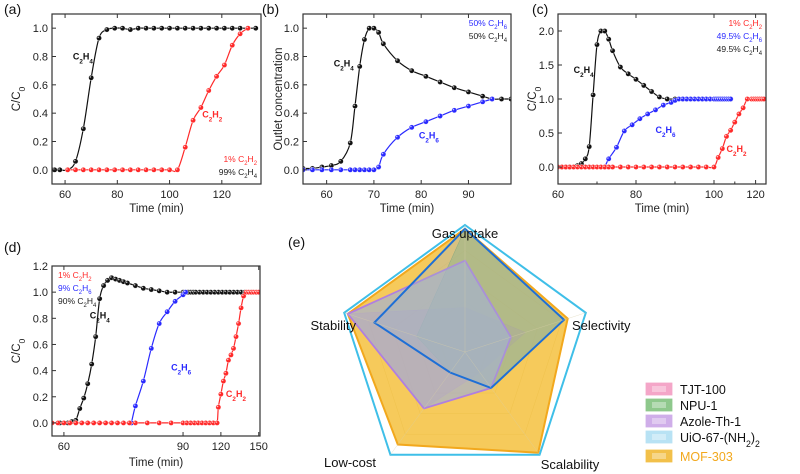  What do you see at coordinates (482, 36) in the screenshot?
I see `text-span: 50% C` at bounding box center [482, 36].